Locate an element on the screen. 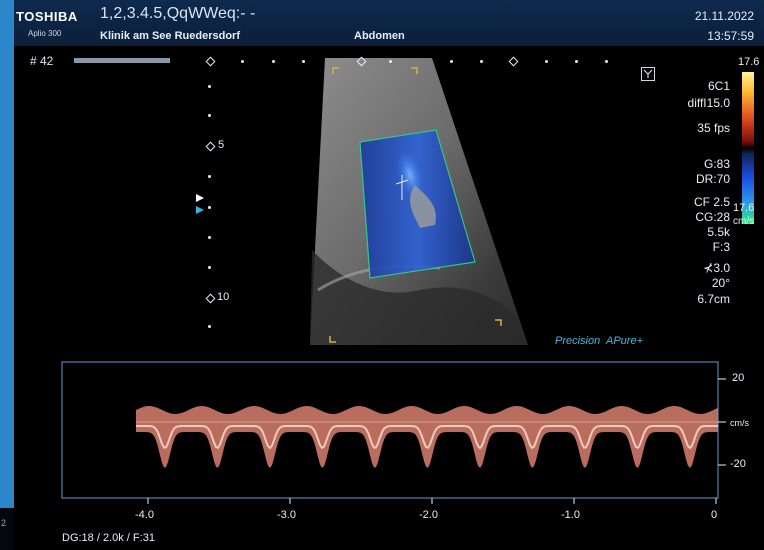 The width and height of the screenshot is (764, 550). depth-value: 6.7cm is located at coordinates (713, 299).